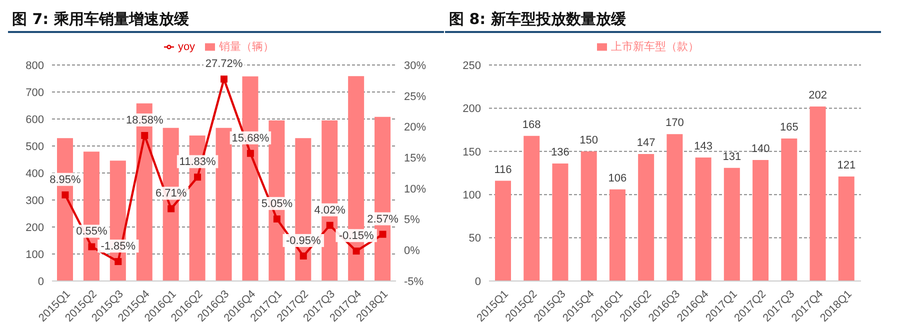  I want to click on data-label: 27.72%, so click(224, 64).